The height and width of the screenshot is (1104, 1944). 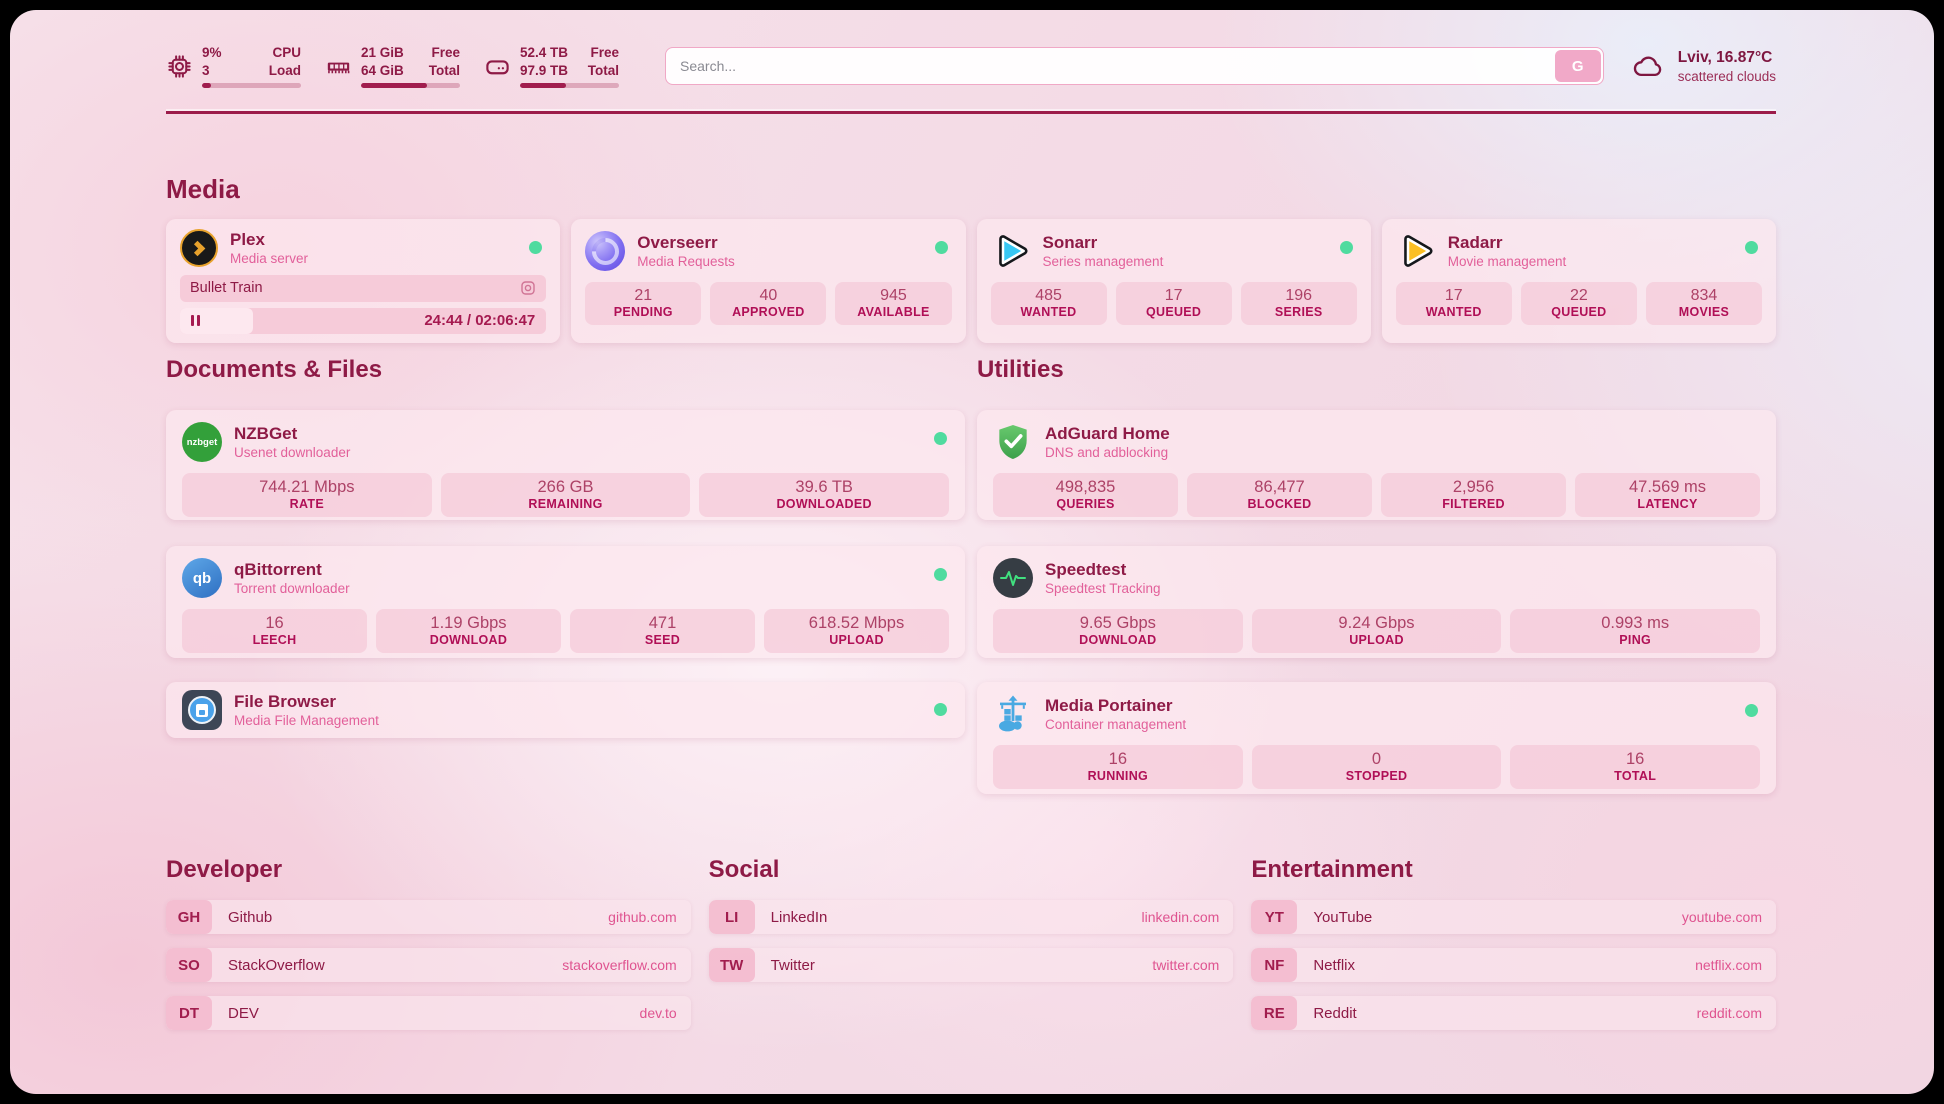 I want to click on stat-tile: 21 PENDING, so click(x=643, y=303).